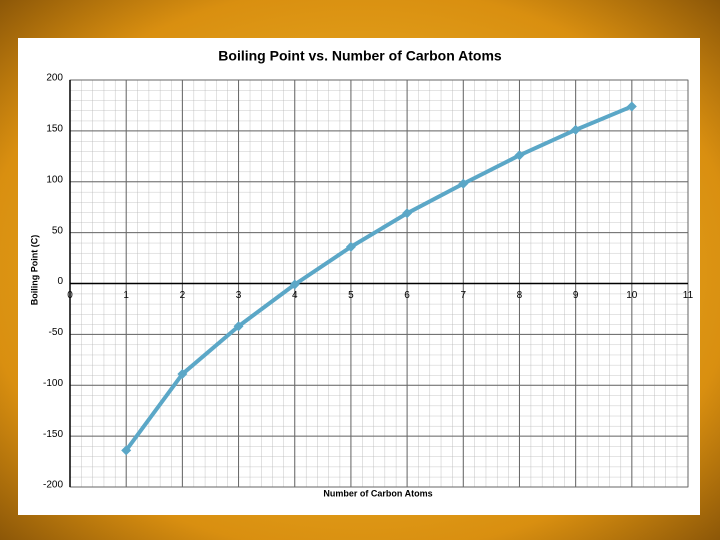 Image resolution: width=720 pixels, height=545 pixels. Describe the element at coordinates (54, 129) in the screenshot. I see `y-tick-label: 150` at that location.